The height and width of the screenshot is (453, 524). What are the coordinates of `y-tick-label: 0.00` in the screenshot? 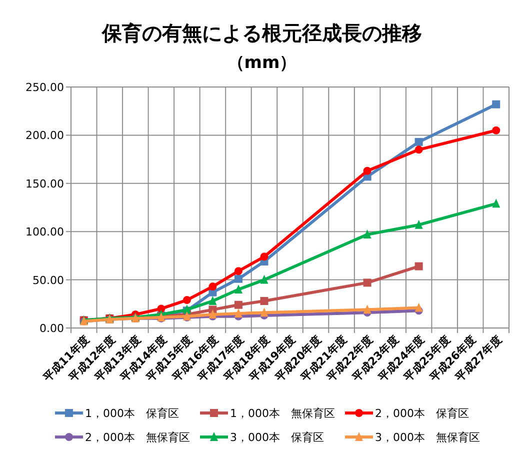 It's located at (52, 328).